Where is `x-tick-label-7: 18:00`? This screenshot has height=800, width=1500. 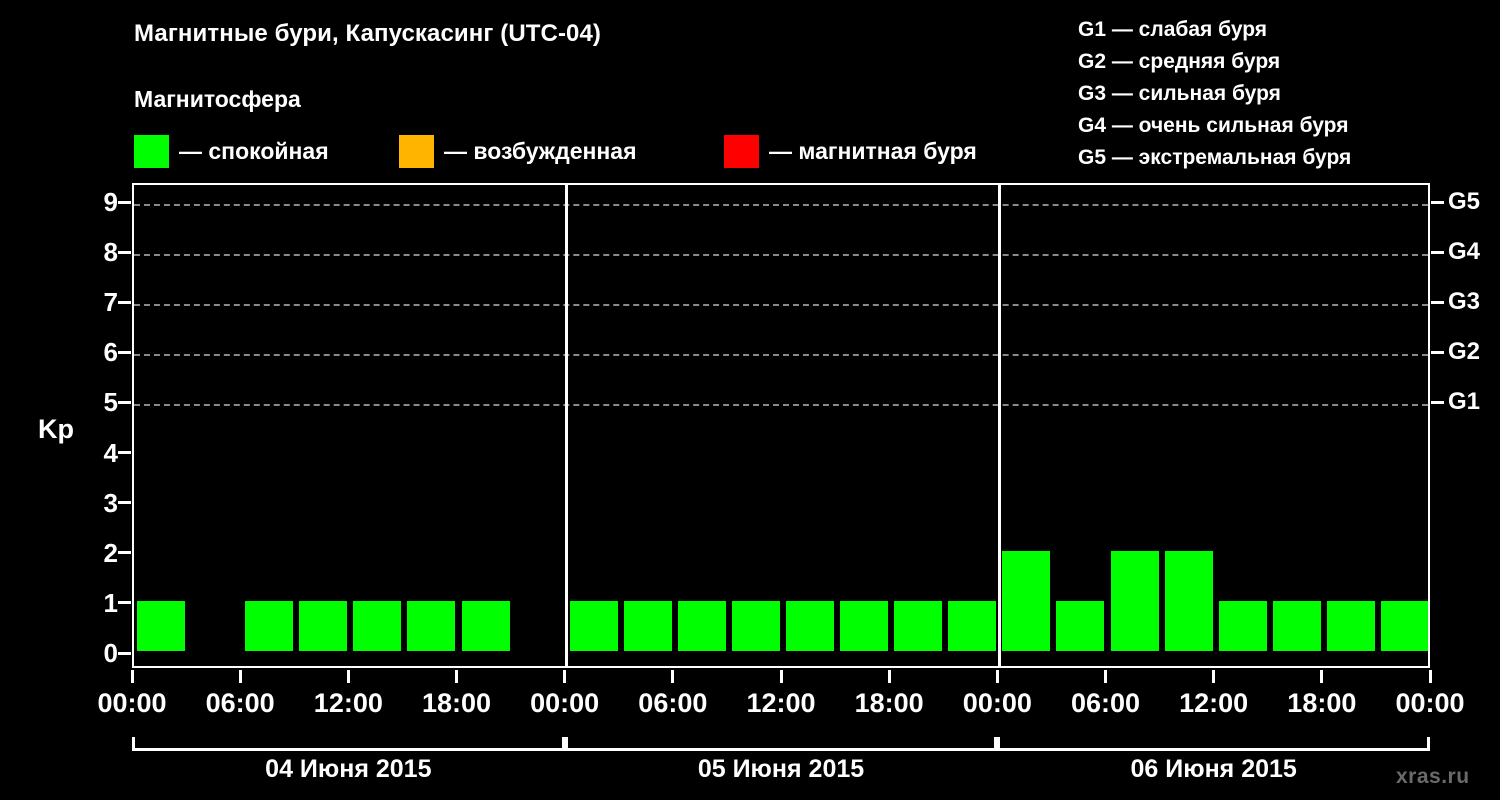 x-tick-label-7: 18:00 is located at coordinates (889, 703).